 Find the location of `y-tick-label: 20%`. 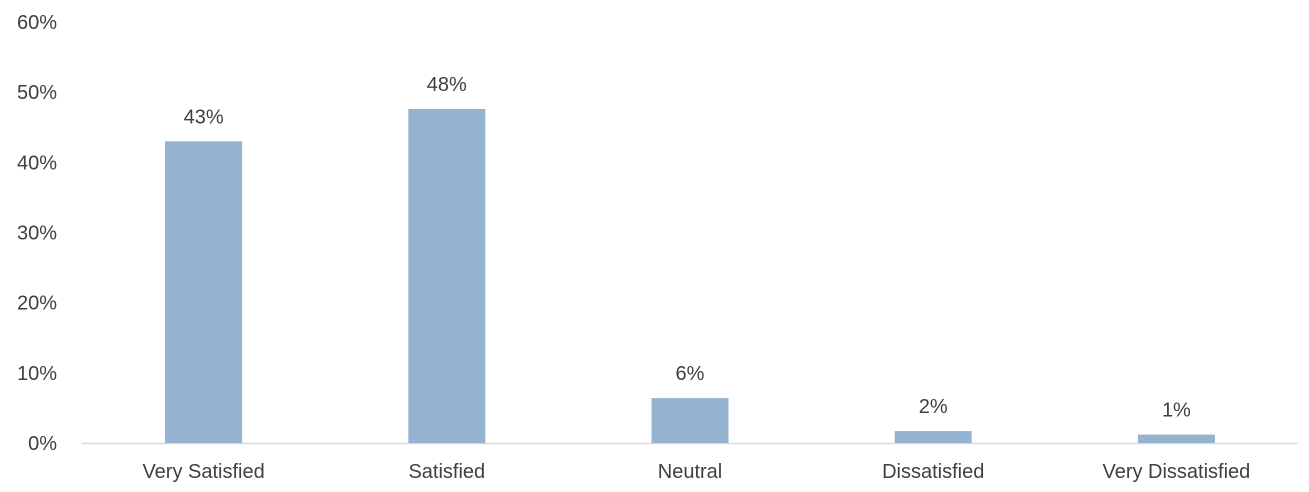

y-tick-label: 20% is located at coordinates (37, 304).